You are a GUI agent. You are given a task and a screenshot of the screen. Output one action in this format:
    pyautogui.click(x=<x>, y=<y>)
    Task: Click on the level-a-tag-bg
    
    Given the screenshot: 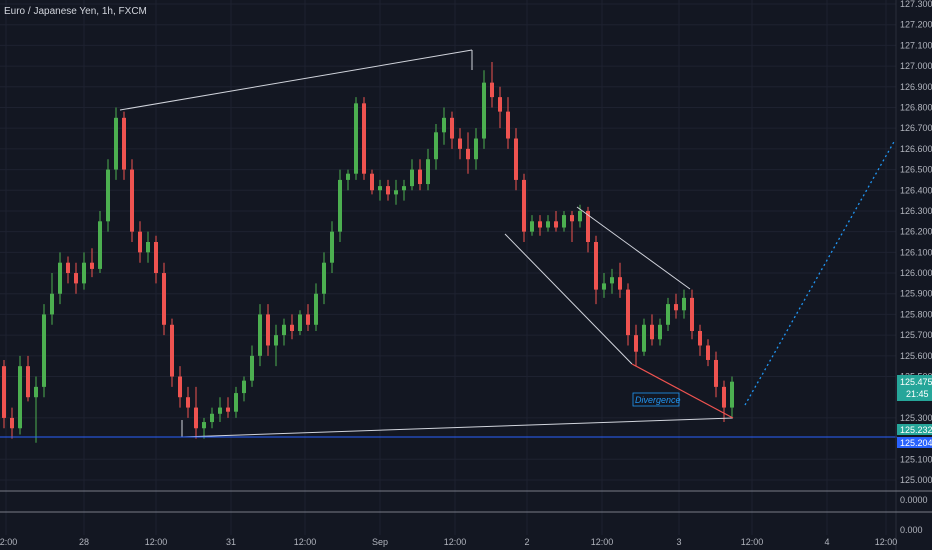 What is the action you would take?
    pyautogui.click(x=914, y=429)
    